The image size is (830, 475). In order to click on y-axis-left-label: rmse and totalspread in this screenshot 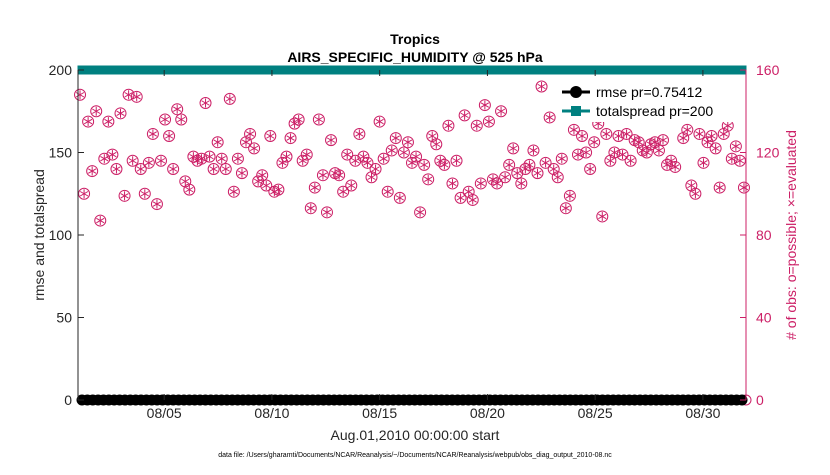, I will do `click(39, 235)`.